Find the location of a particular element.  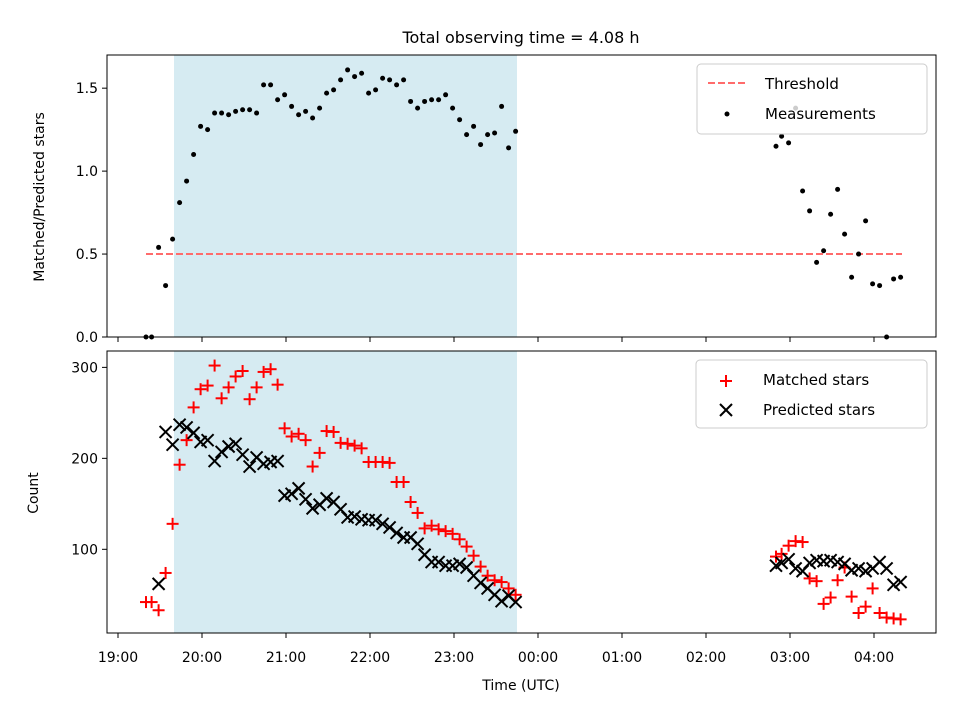

x-tick-label: 04:00 is located at coordinates (874, 658).